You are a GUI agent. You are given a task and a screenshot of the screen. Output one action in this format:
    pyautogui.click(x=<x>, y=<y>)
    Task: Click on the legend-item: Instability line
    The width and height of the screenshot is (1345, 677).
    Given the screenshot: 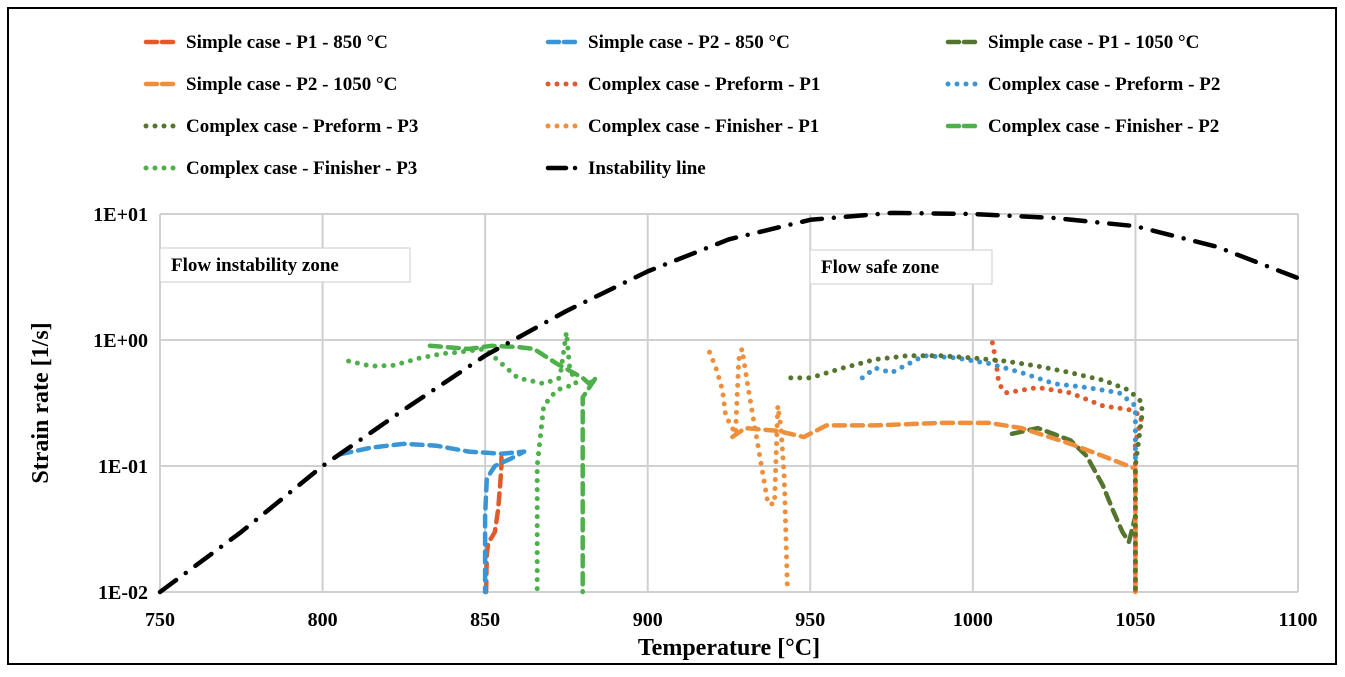 What is the action you would take?
    pyautogui.click(x=625, y=168)
    